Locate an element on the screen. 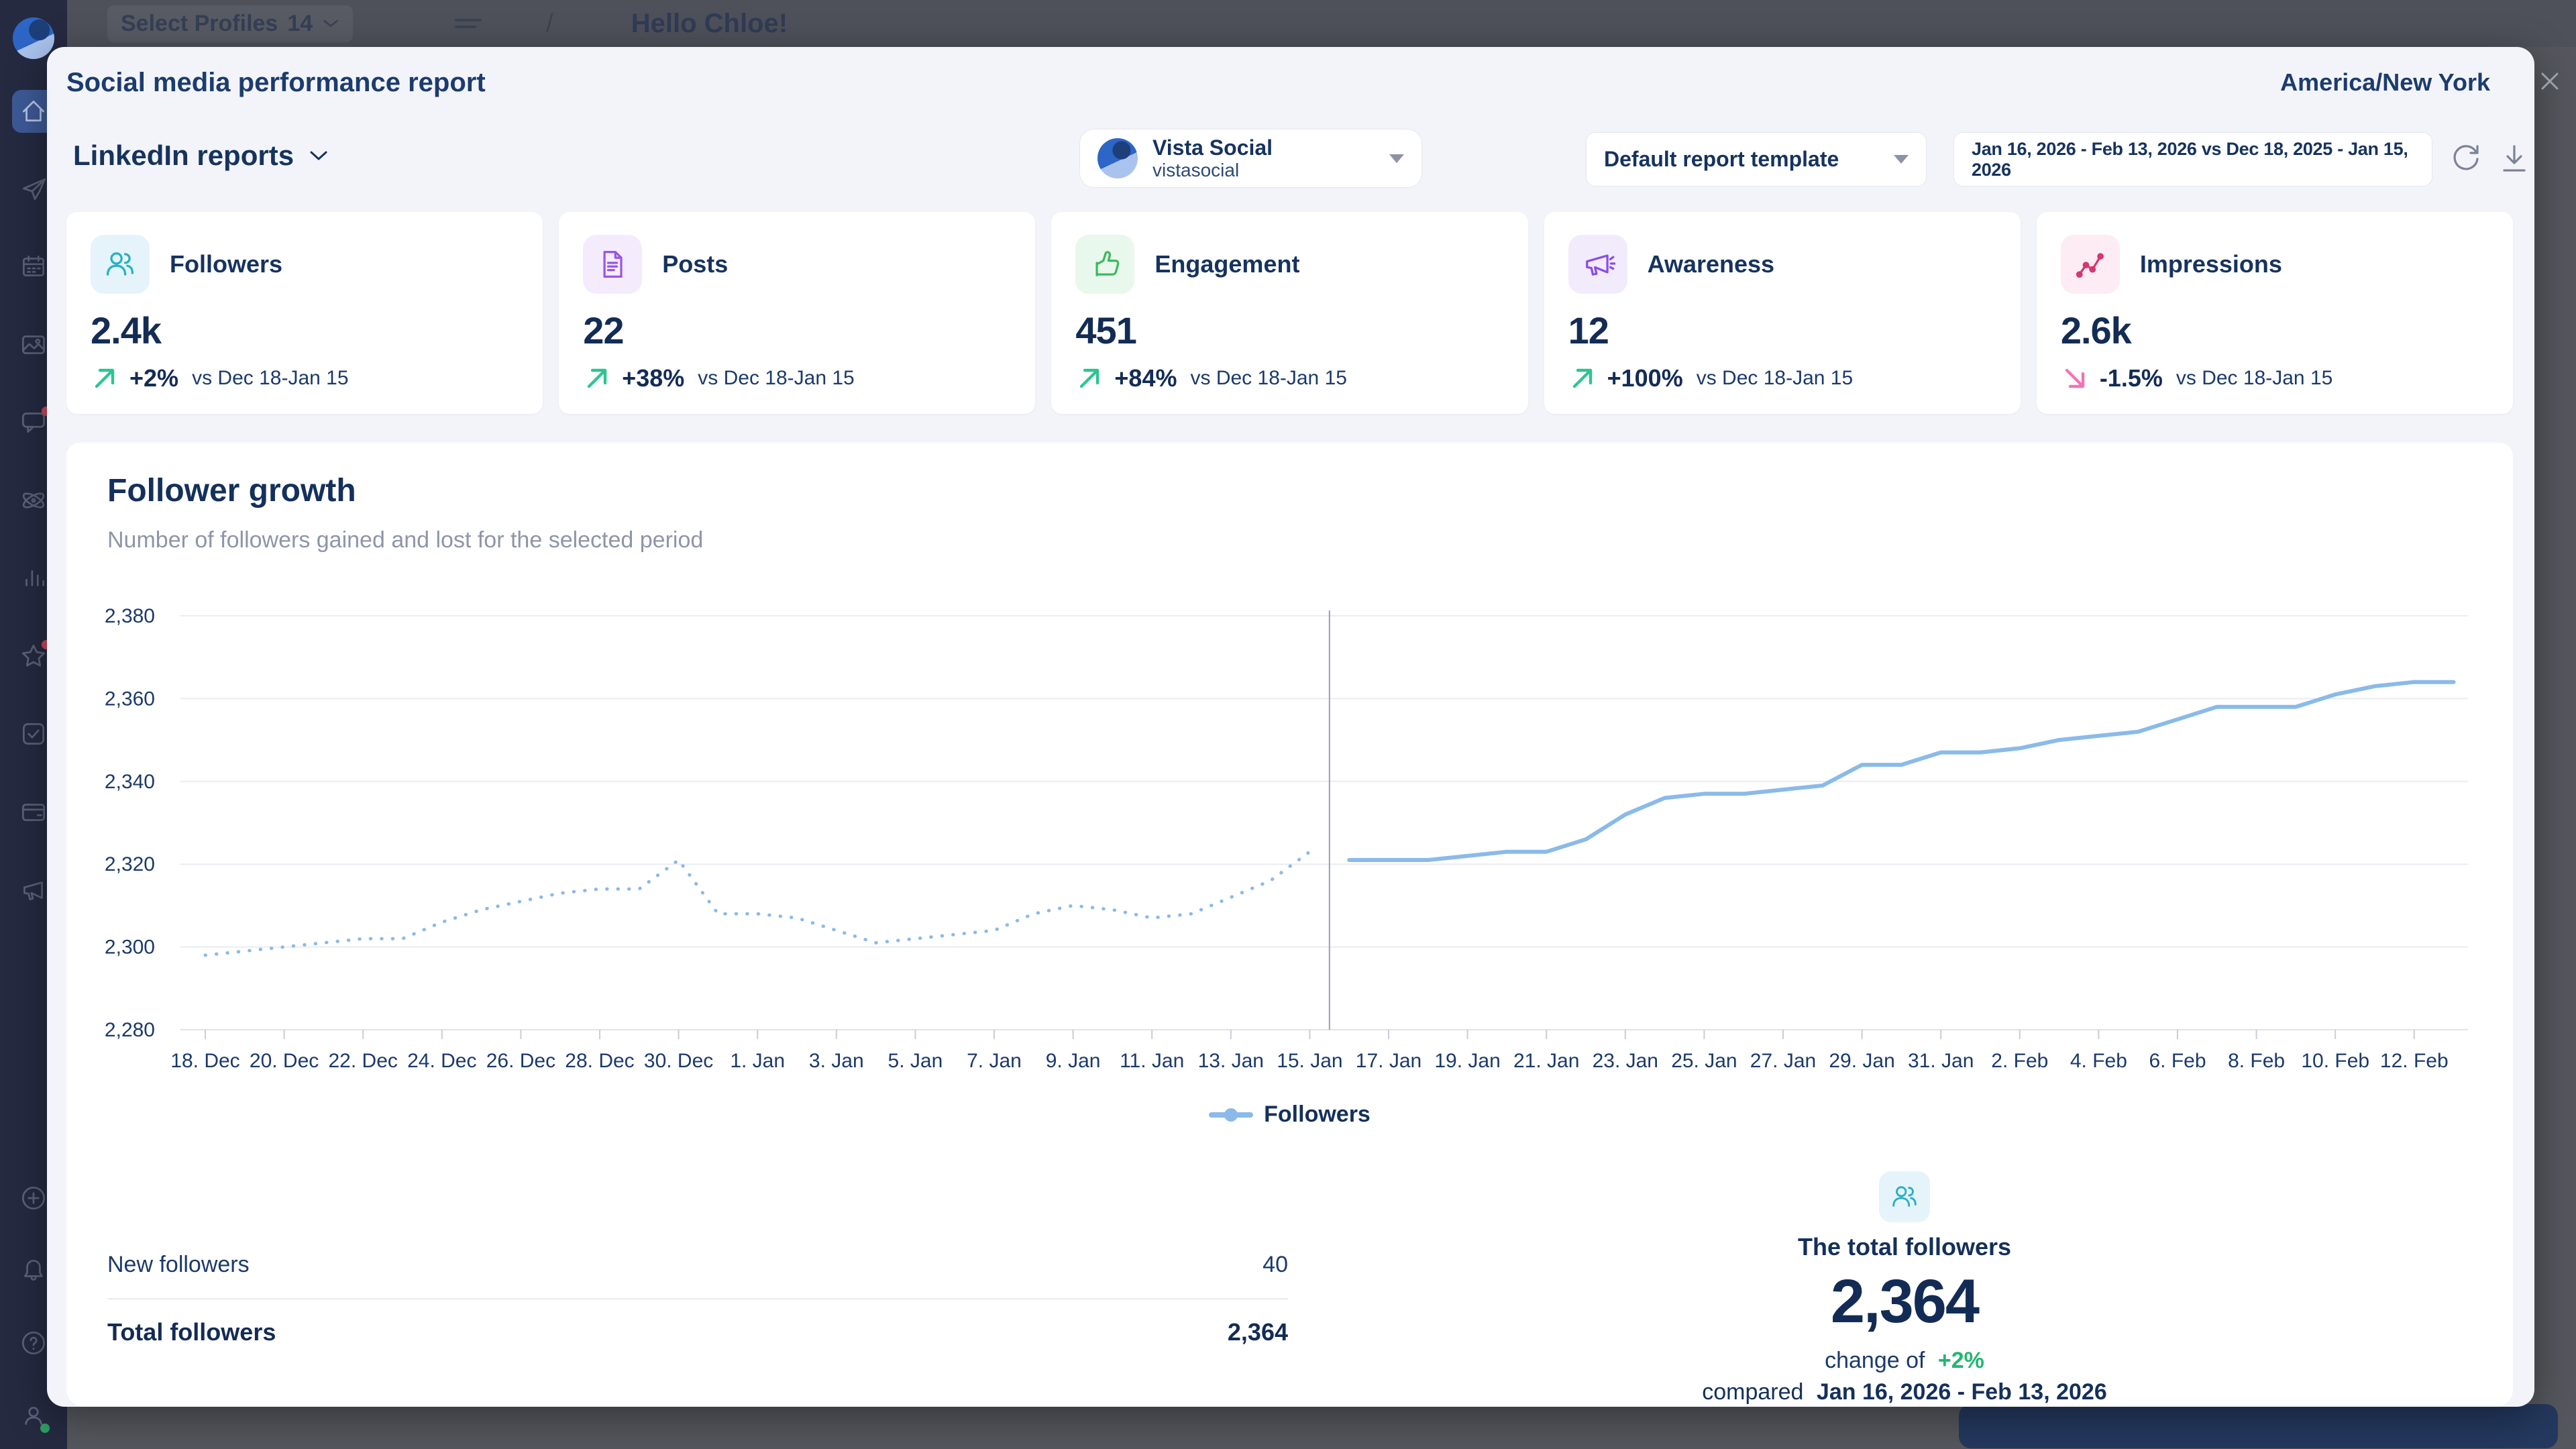 The image size is (2576, 1449). image-icon is located at coordinates (33, 344).